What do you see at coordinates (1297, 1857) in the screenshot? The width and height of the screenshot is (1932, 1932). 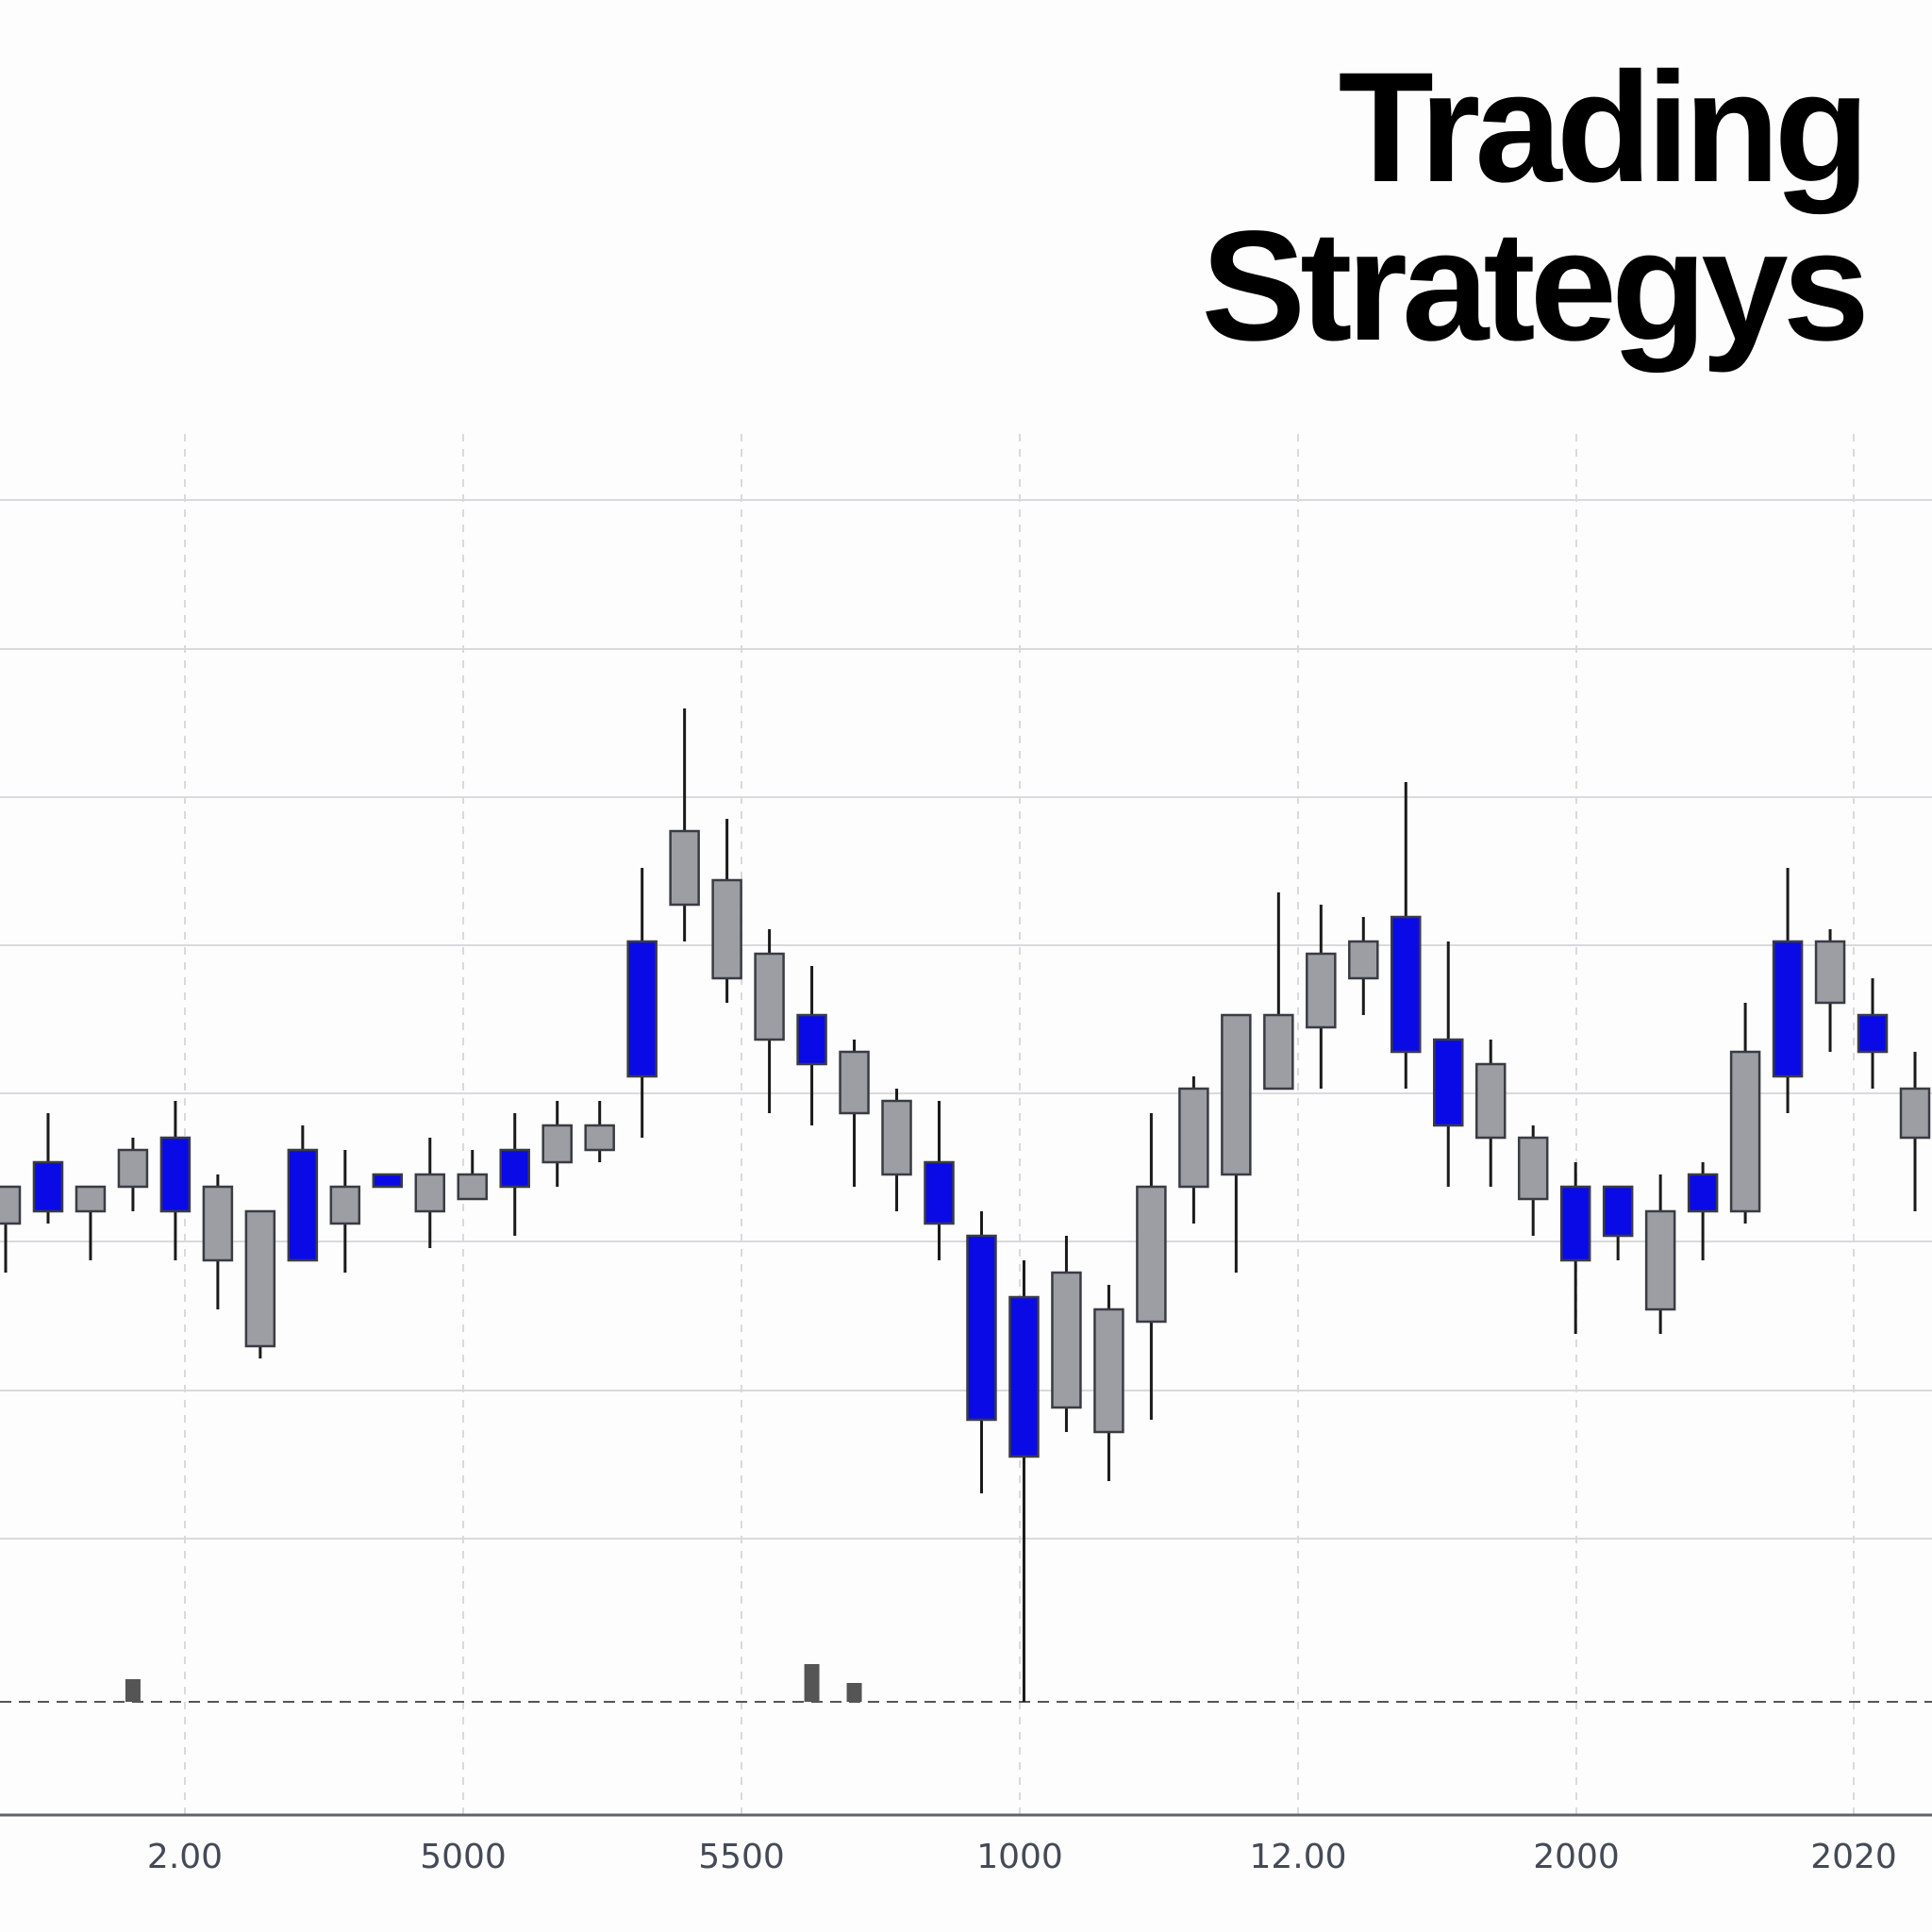 I see `x-tick-label: 12.00` at bounding box center [1297, 1857].